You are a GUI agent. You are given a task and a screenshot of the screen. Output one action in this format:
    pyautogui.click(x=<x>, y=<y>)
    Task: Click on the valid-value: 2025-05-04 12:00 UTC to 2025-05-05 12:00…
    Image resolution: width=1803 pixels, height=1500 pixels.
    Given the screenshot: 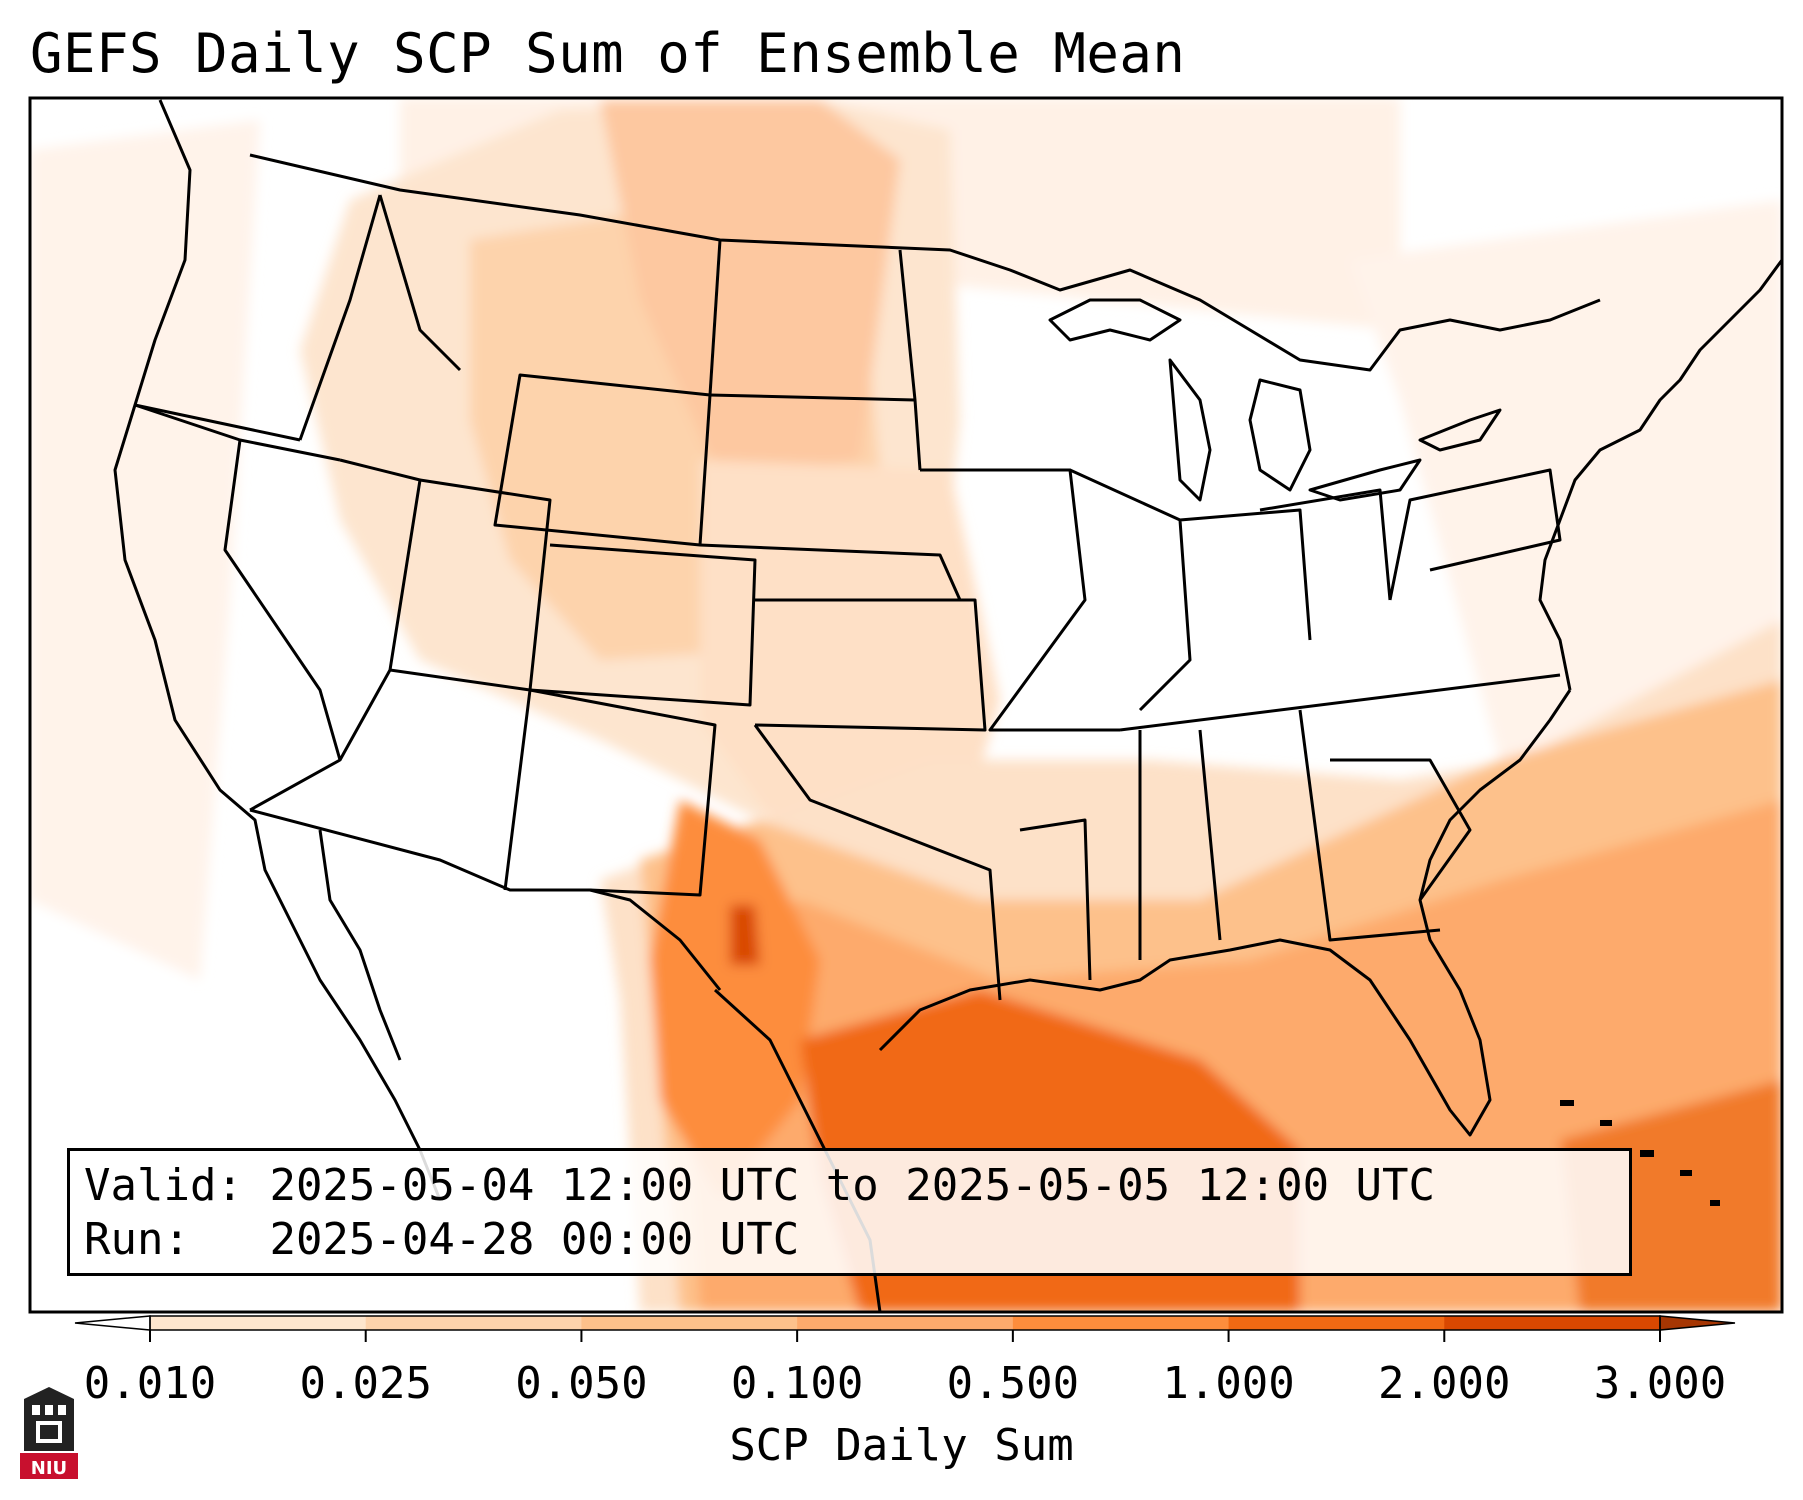 What is the action you would take?
    pyautogui.click(x=852, y=1185)
    